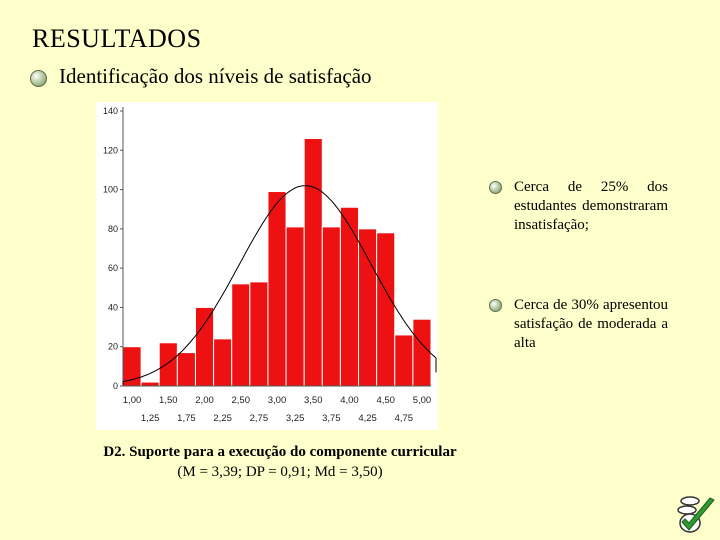 This screenshot has width=720, height=540. I want to click on x-tick-label: 4,00, so click(349, 400).